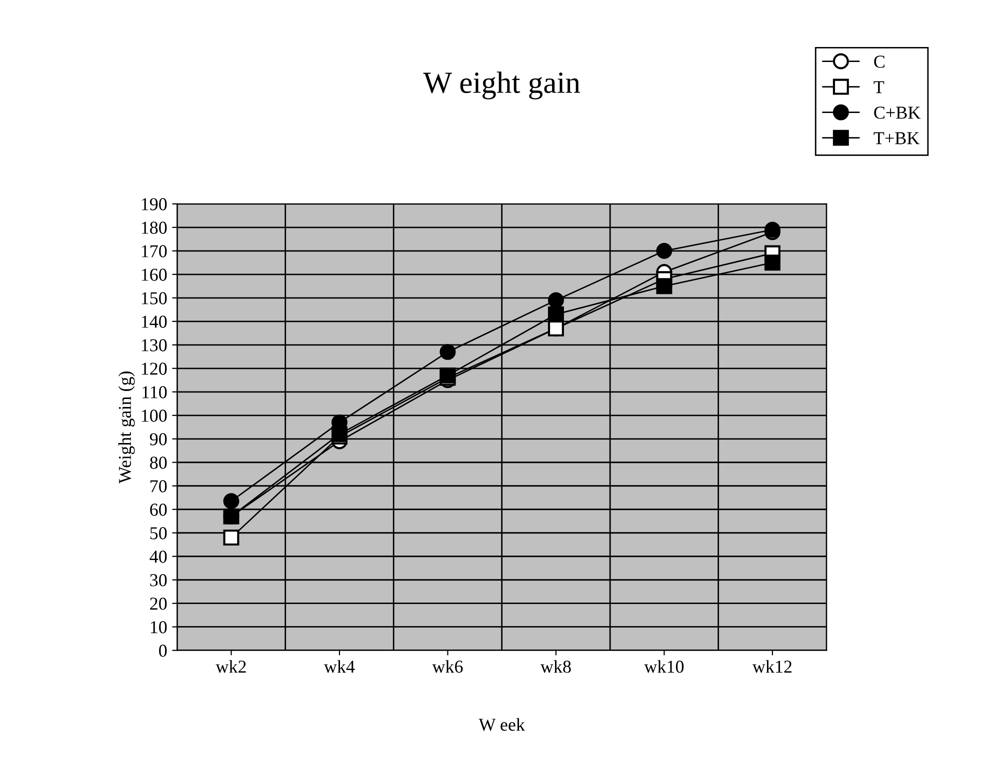 The width and height of the screenshot is (984, 758). Describe the element at coordinates (154, 416) in the screenshot. I see `y-tick-label: 100` at that location.